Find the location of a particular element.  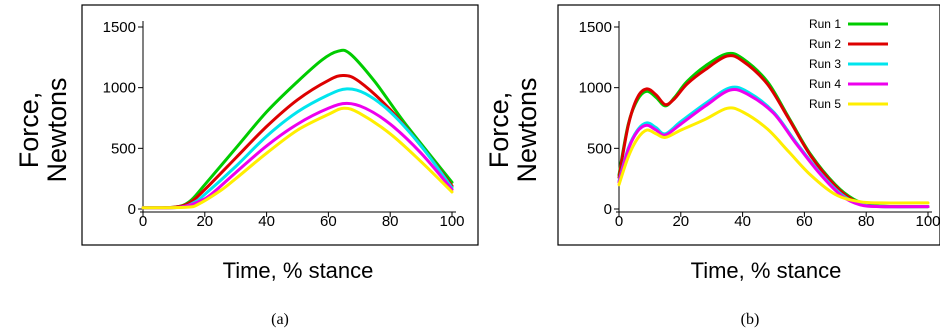

panel-b-ylabel-line1: Force, is located at coordinates (499, 130).